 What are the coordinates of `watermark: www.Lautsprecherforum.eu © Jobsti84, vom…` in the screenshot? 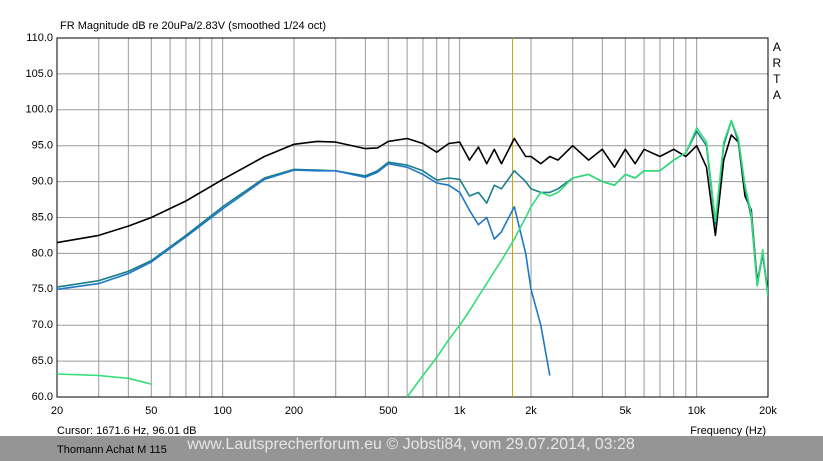 It's located at (410, 444).